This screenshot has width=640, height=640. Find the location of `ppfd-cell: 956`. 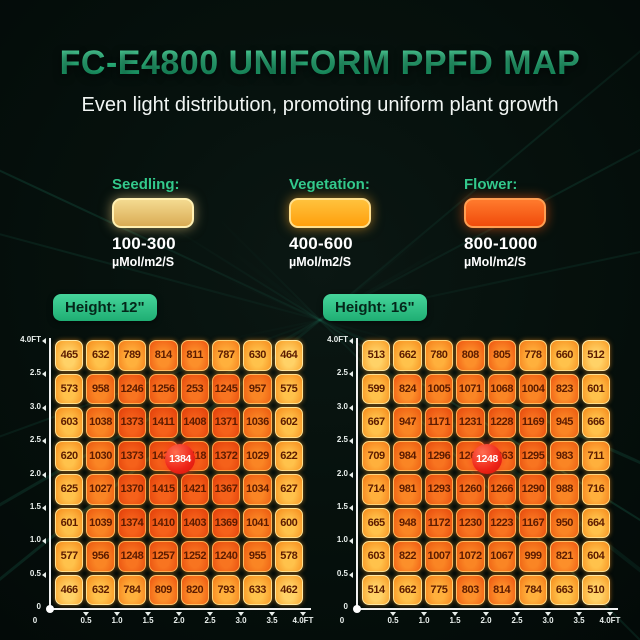

ppfd-cell: 956 is located at coordinates (100, 556).